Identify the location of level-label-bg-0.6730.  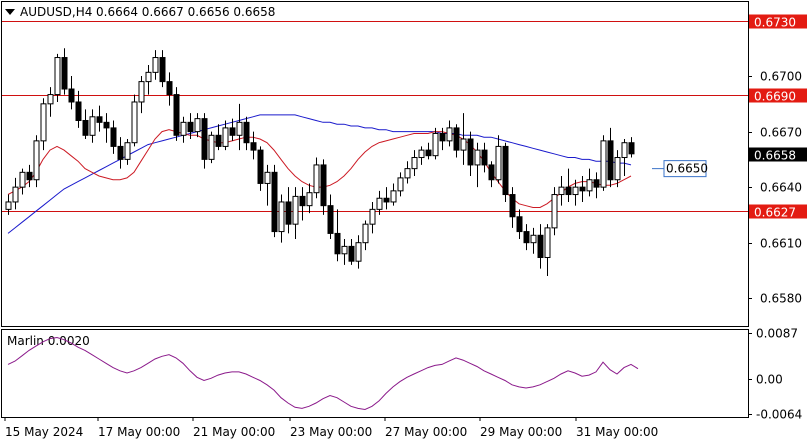
(778, 21).